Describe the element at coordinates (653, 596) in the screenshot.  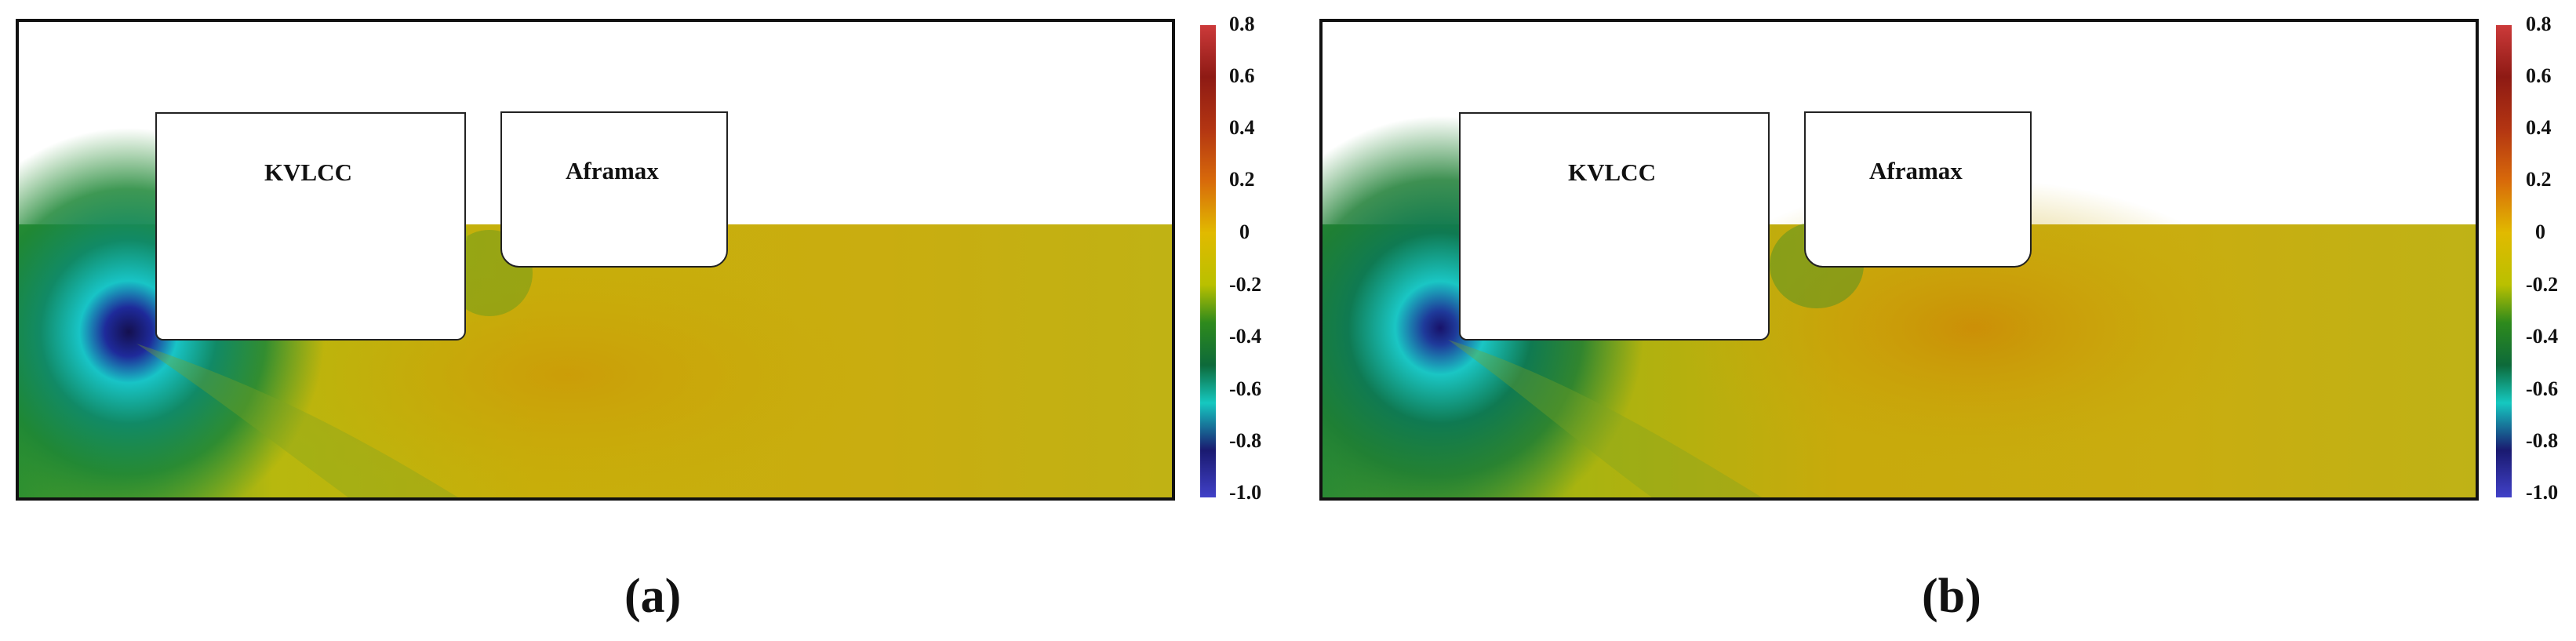
I see `panel-caption: (a)` at that location.